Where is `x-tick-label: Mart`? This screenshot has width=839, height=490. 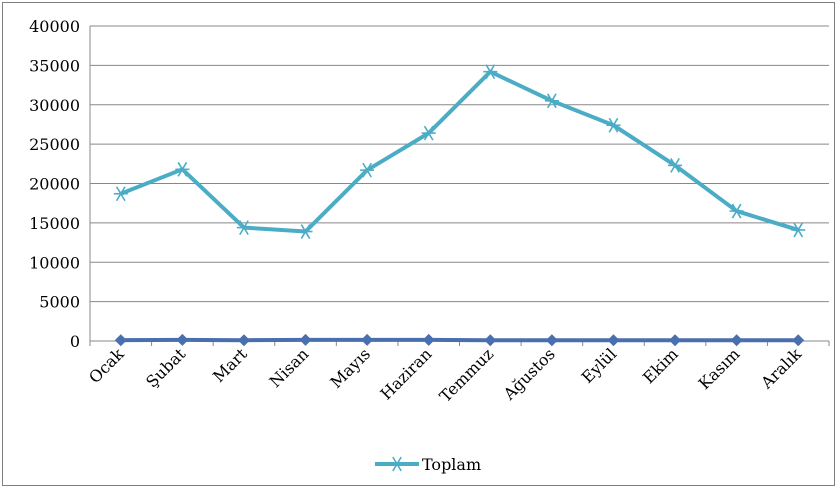
x-tick-label: Mart is located at coordinates (230, 365).